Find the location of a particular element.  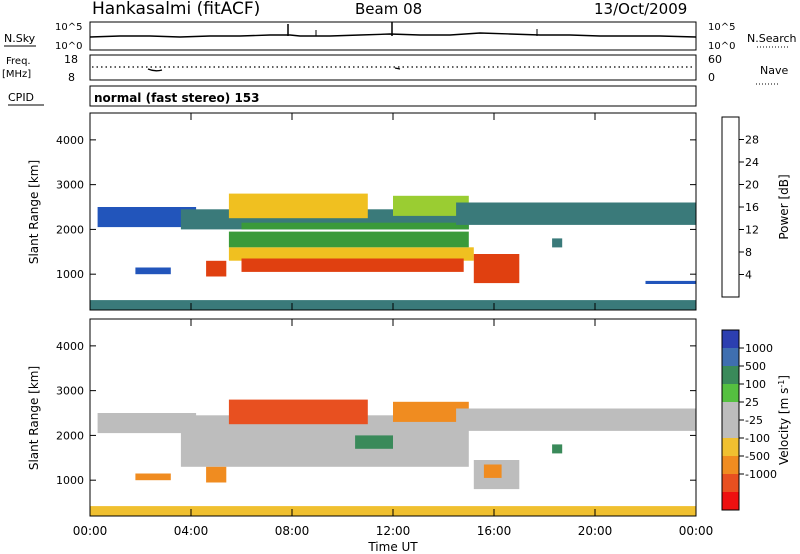

xtick-label-4: 16:00 is located at coordinates (494, 531).